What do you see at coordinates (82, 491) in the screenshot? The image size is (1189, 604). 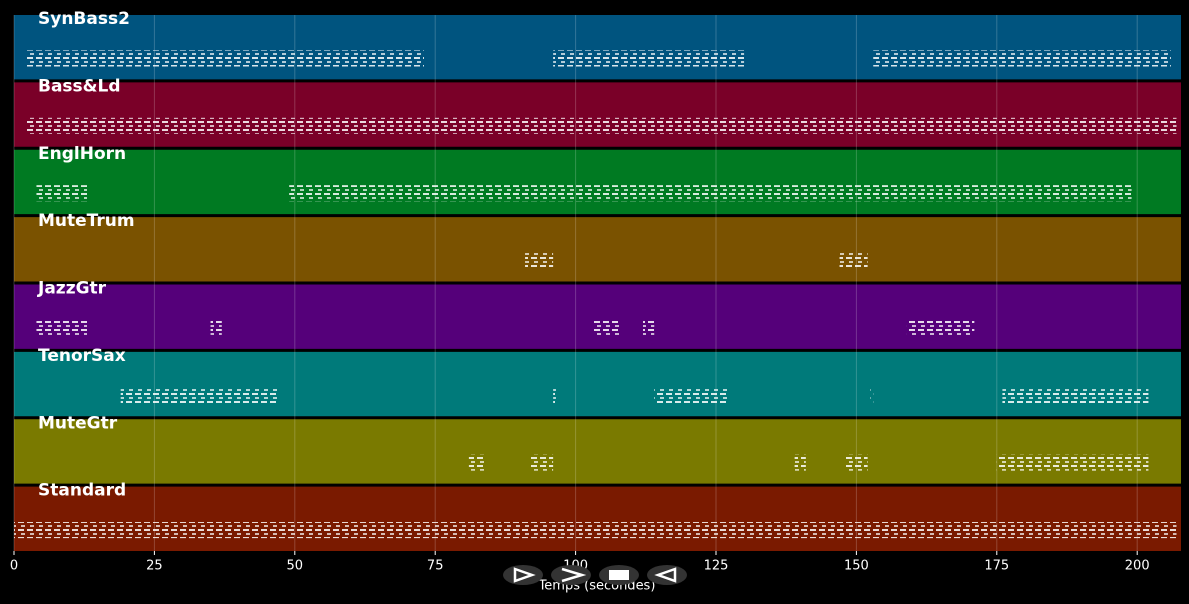 I see `track-name: Standard` at bounding box center [82, 491].